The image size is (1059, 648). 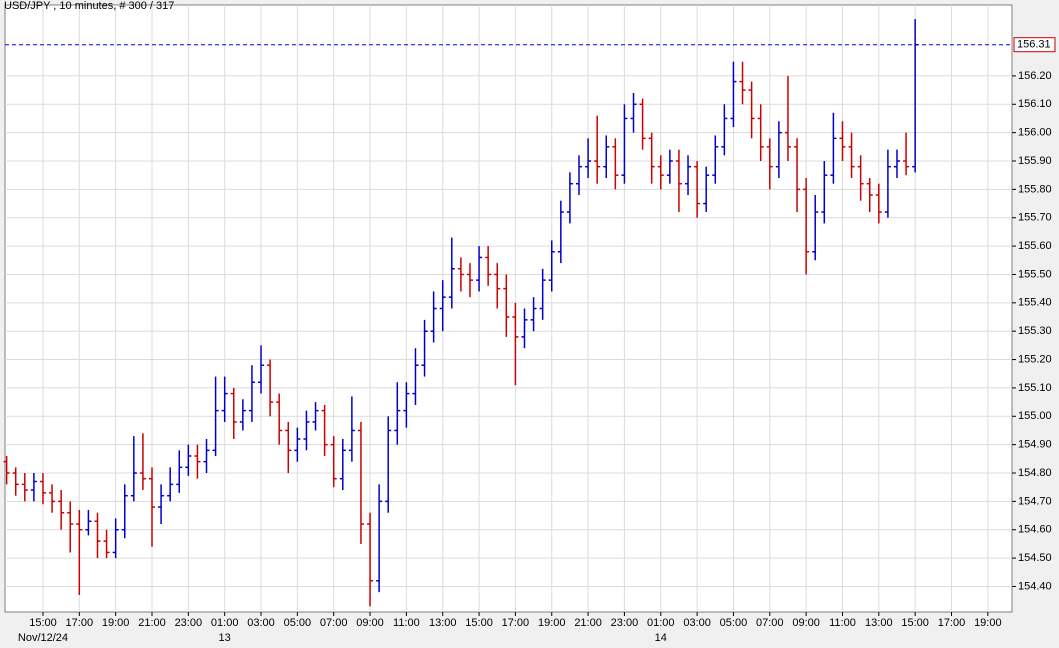 What do you see at coordinates (1035, 586) in the screenshot?
I see `y-tick-label: 154.40` at bounding box center [1035, 586].